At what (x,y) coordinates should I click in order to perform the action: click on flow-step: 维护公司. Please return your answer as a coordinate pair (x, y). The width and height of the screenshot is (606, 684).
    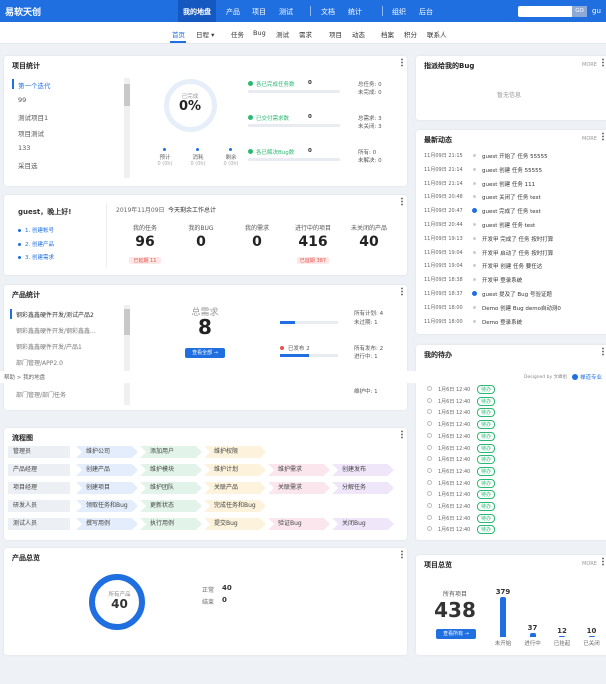
    Looking at the image, I should click on (107, 452).